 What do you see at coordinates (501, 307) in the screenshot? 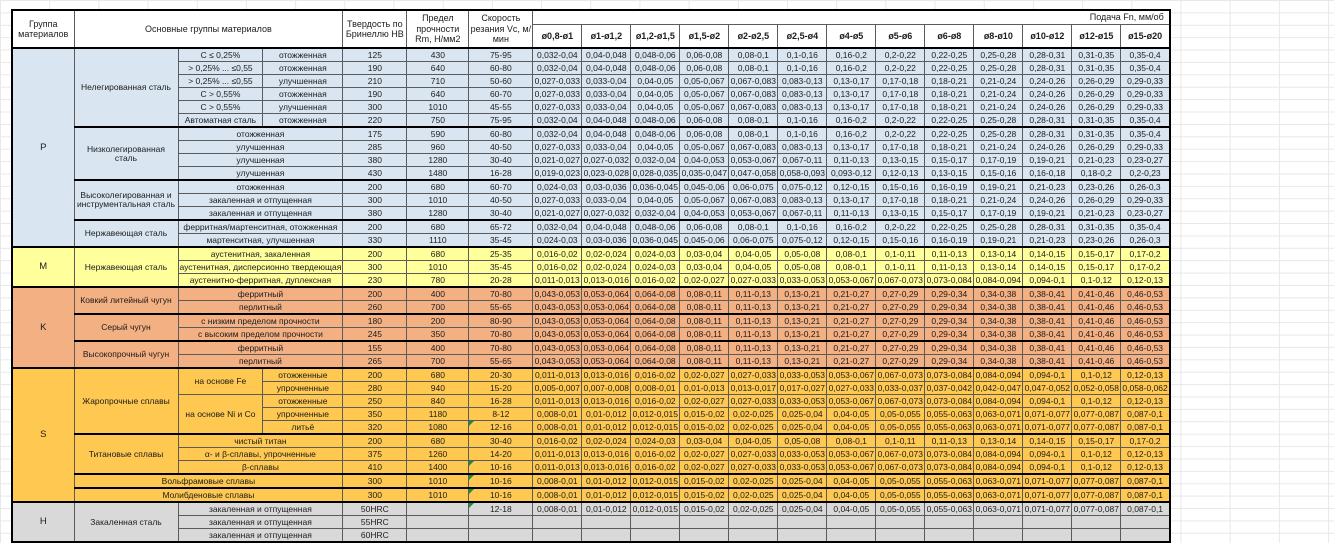
I see `cutting-speed-cell: 55-65` at bounding box center [501, 307].